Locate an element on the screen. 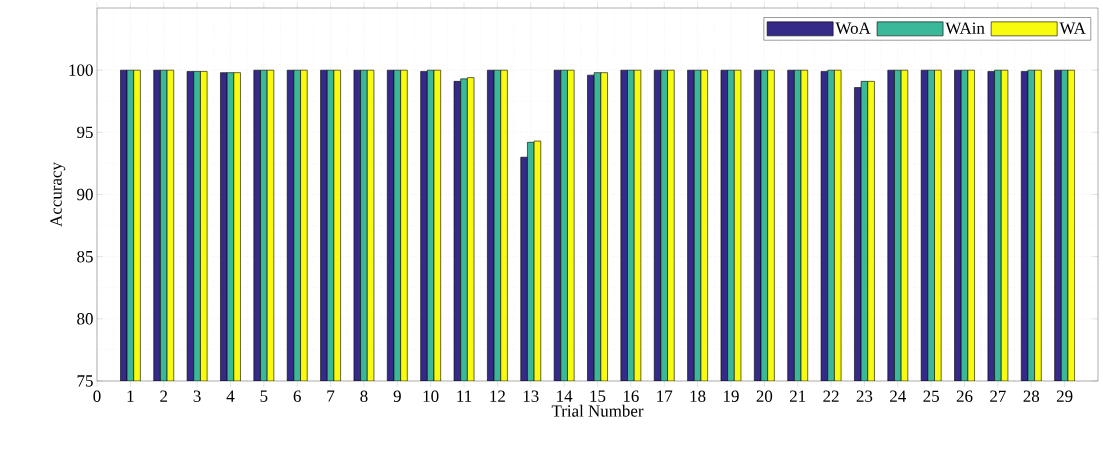 The height and width of the screenshot is (456, 1103). x-tick-label: 1 is located at coordinates (130, 396).